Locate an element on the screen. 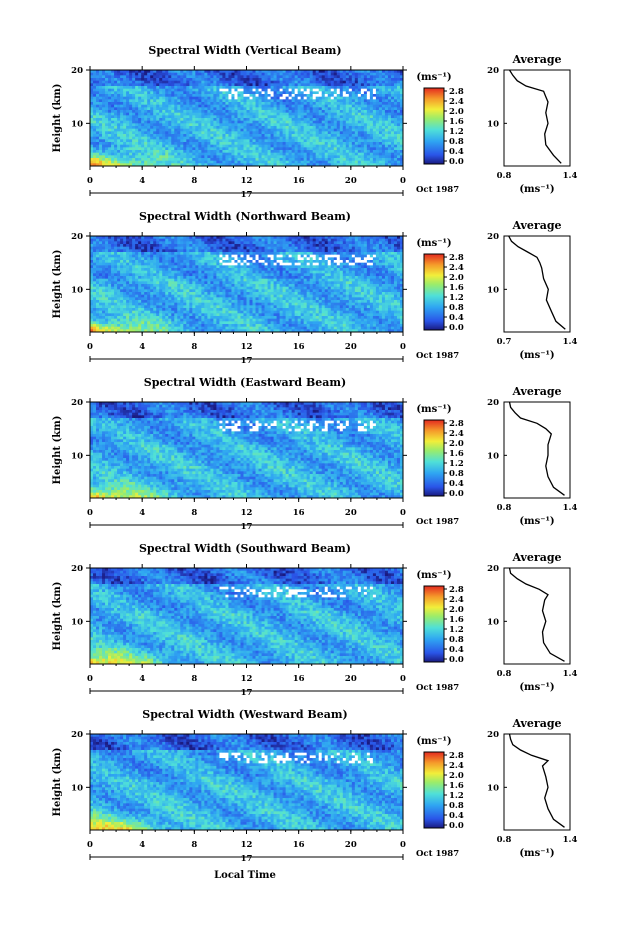  x-tick-label: 16 is located at coordinates (299, 181).